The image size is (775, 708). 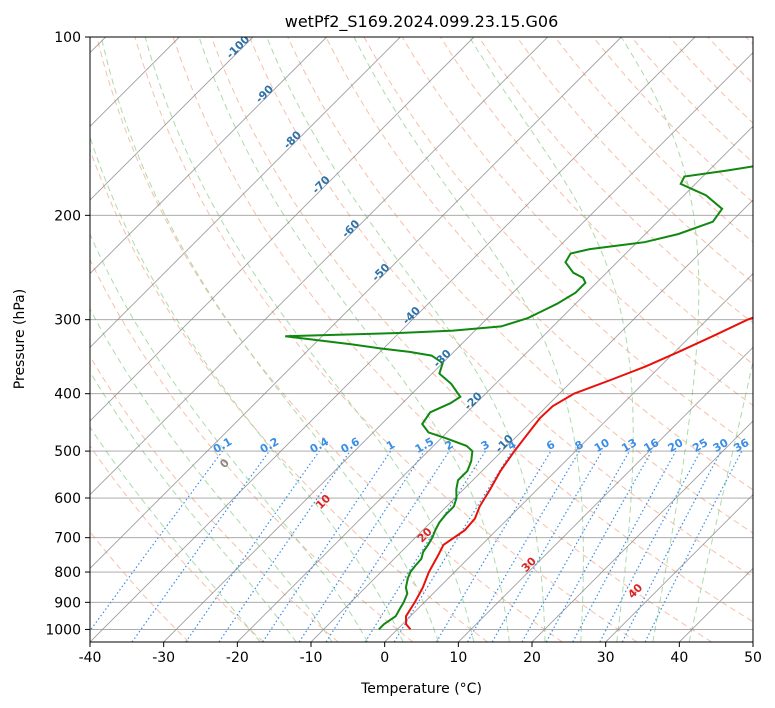 What do you see at coordinates (163, 658) in the screenshot?
I see `x-tick-label: -30` at bounding box center [163, 658].